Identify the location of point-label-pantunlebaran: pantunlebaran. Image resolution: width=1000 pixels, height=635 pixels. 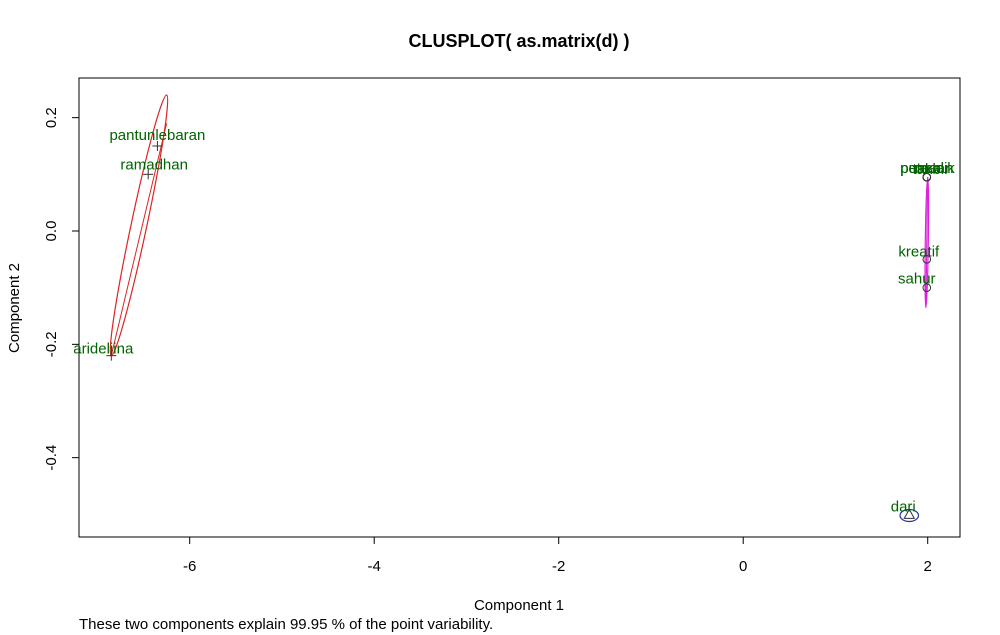
(157, 135).